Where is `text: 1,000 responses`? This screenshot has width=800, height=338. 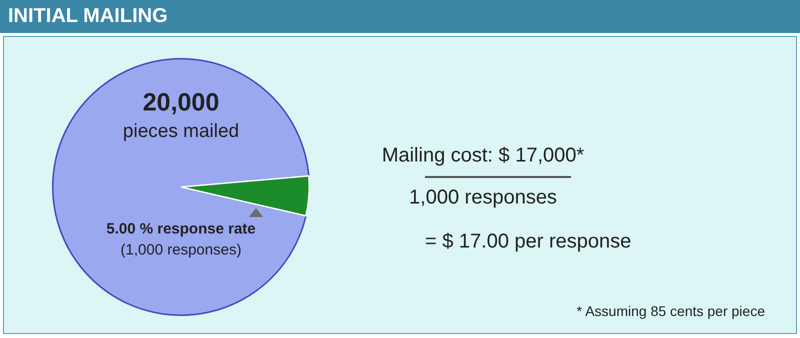
text: 1,000 responses is located at coordinates (483, 198).